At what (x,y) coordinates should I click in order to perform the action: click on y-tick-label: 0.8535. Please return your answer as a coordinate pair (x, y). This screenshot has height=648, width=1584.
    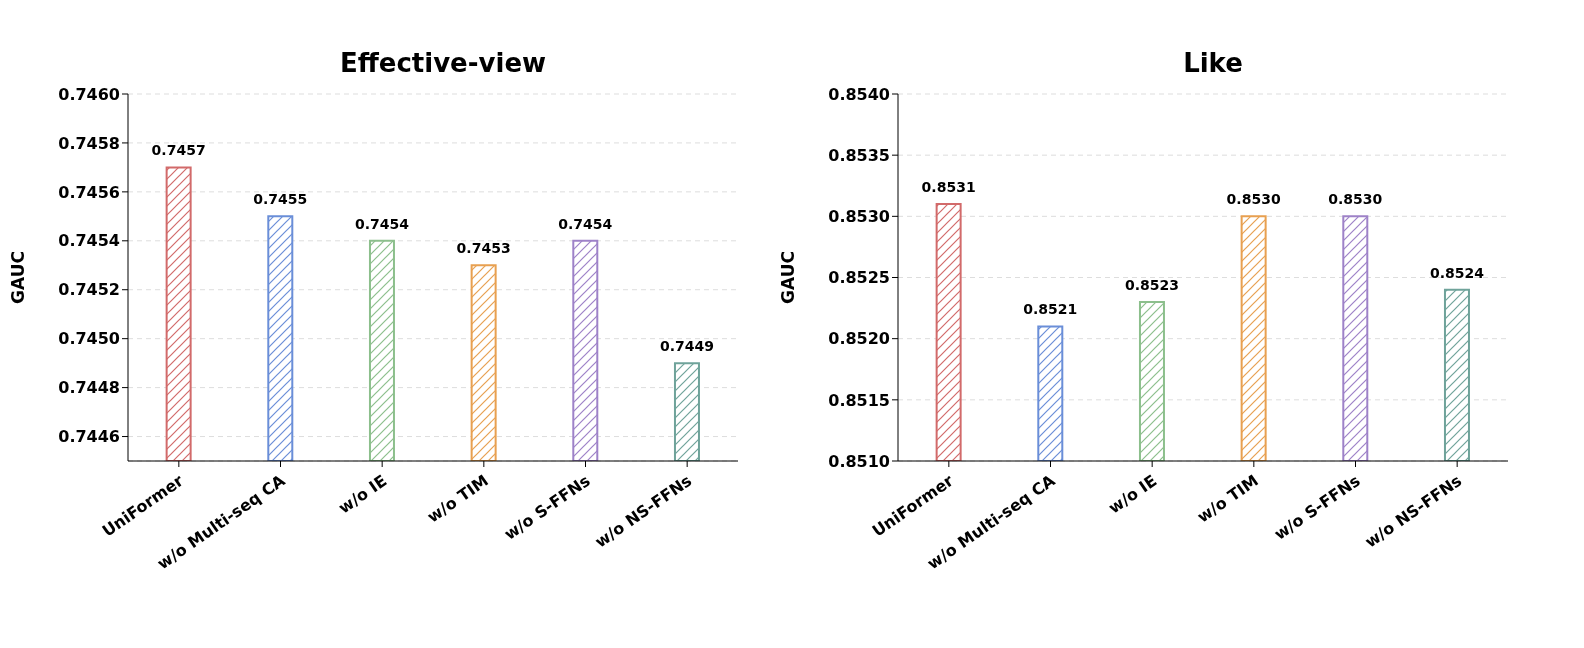
    Looking at the image, I should click on (859, 155).